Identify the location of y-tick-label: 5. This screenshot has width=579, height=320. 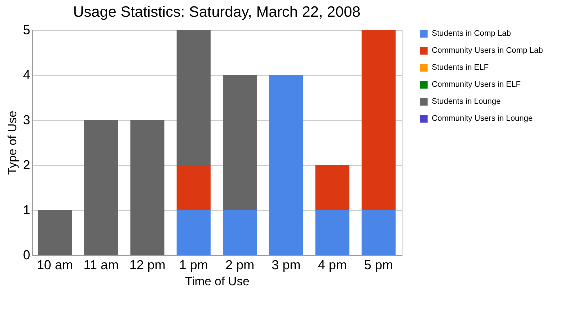
(26, 30).